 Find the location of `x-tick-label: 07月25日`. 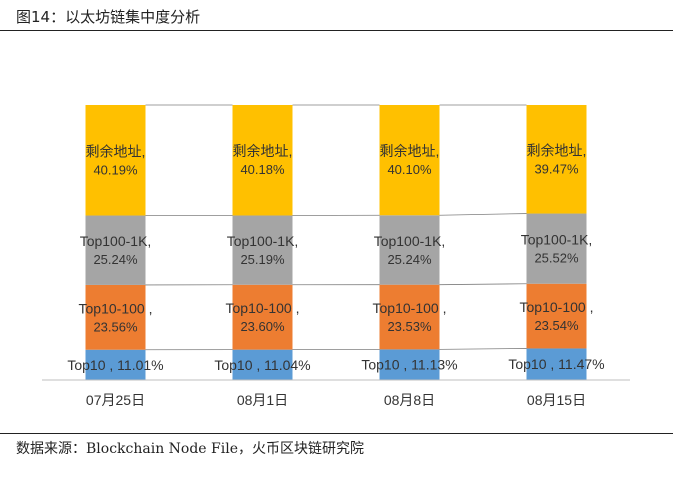

x-tick-label: 07月25日 is located at coordinates (115, 400).